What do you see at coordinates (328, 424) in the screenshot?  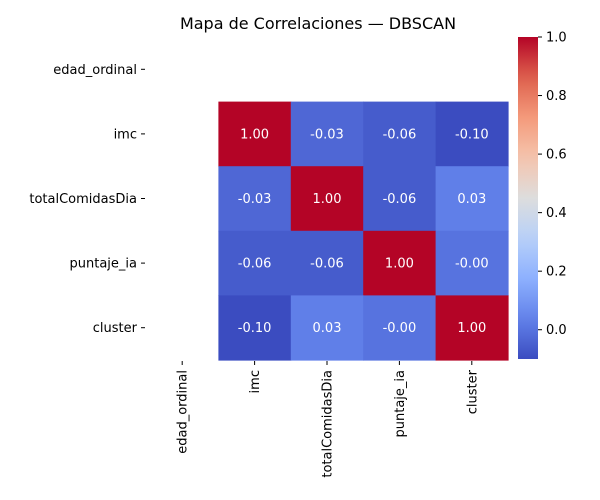 I see `column-tick-label: totalComidasDia` at bounding box center [328, 424].